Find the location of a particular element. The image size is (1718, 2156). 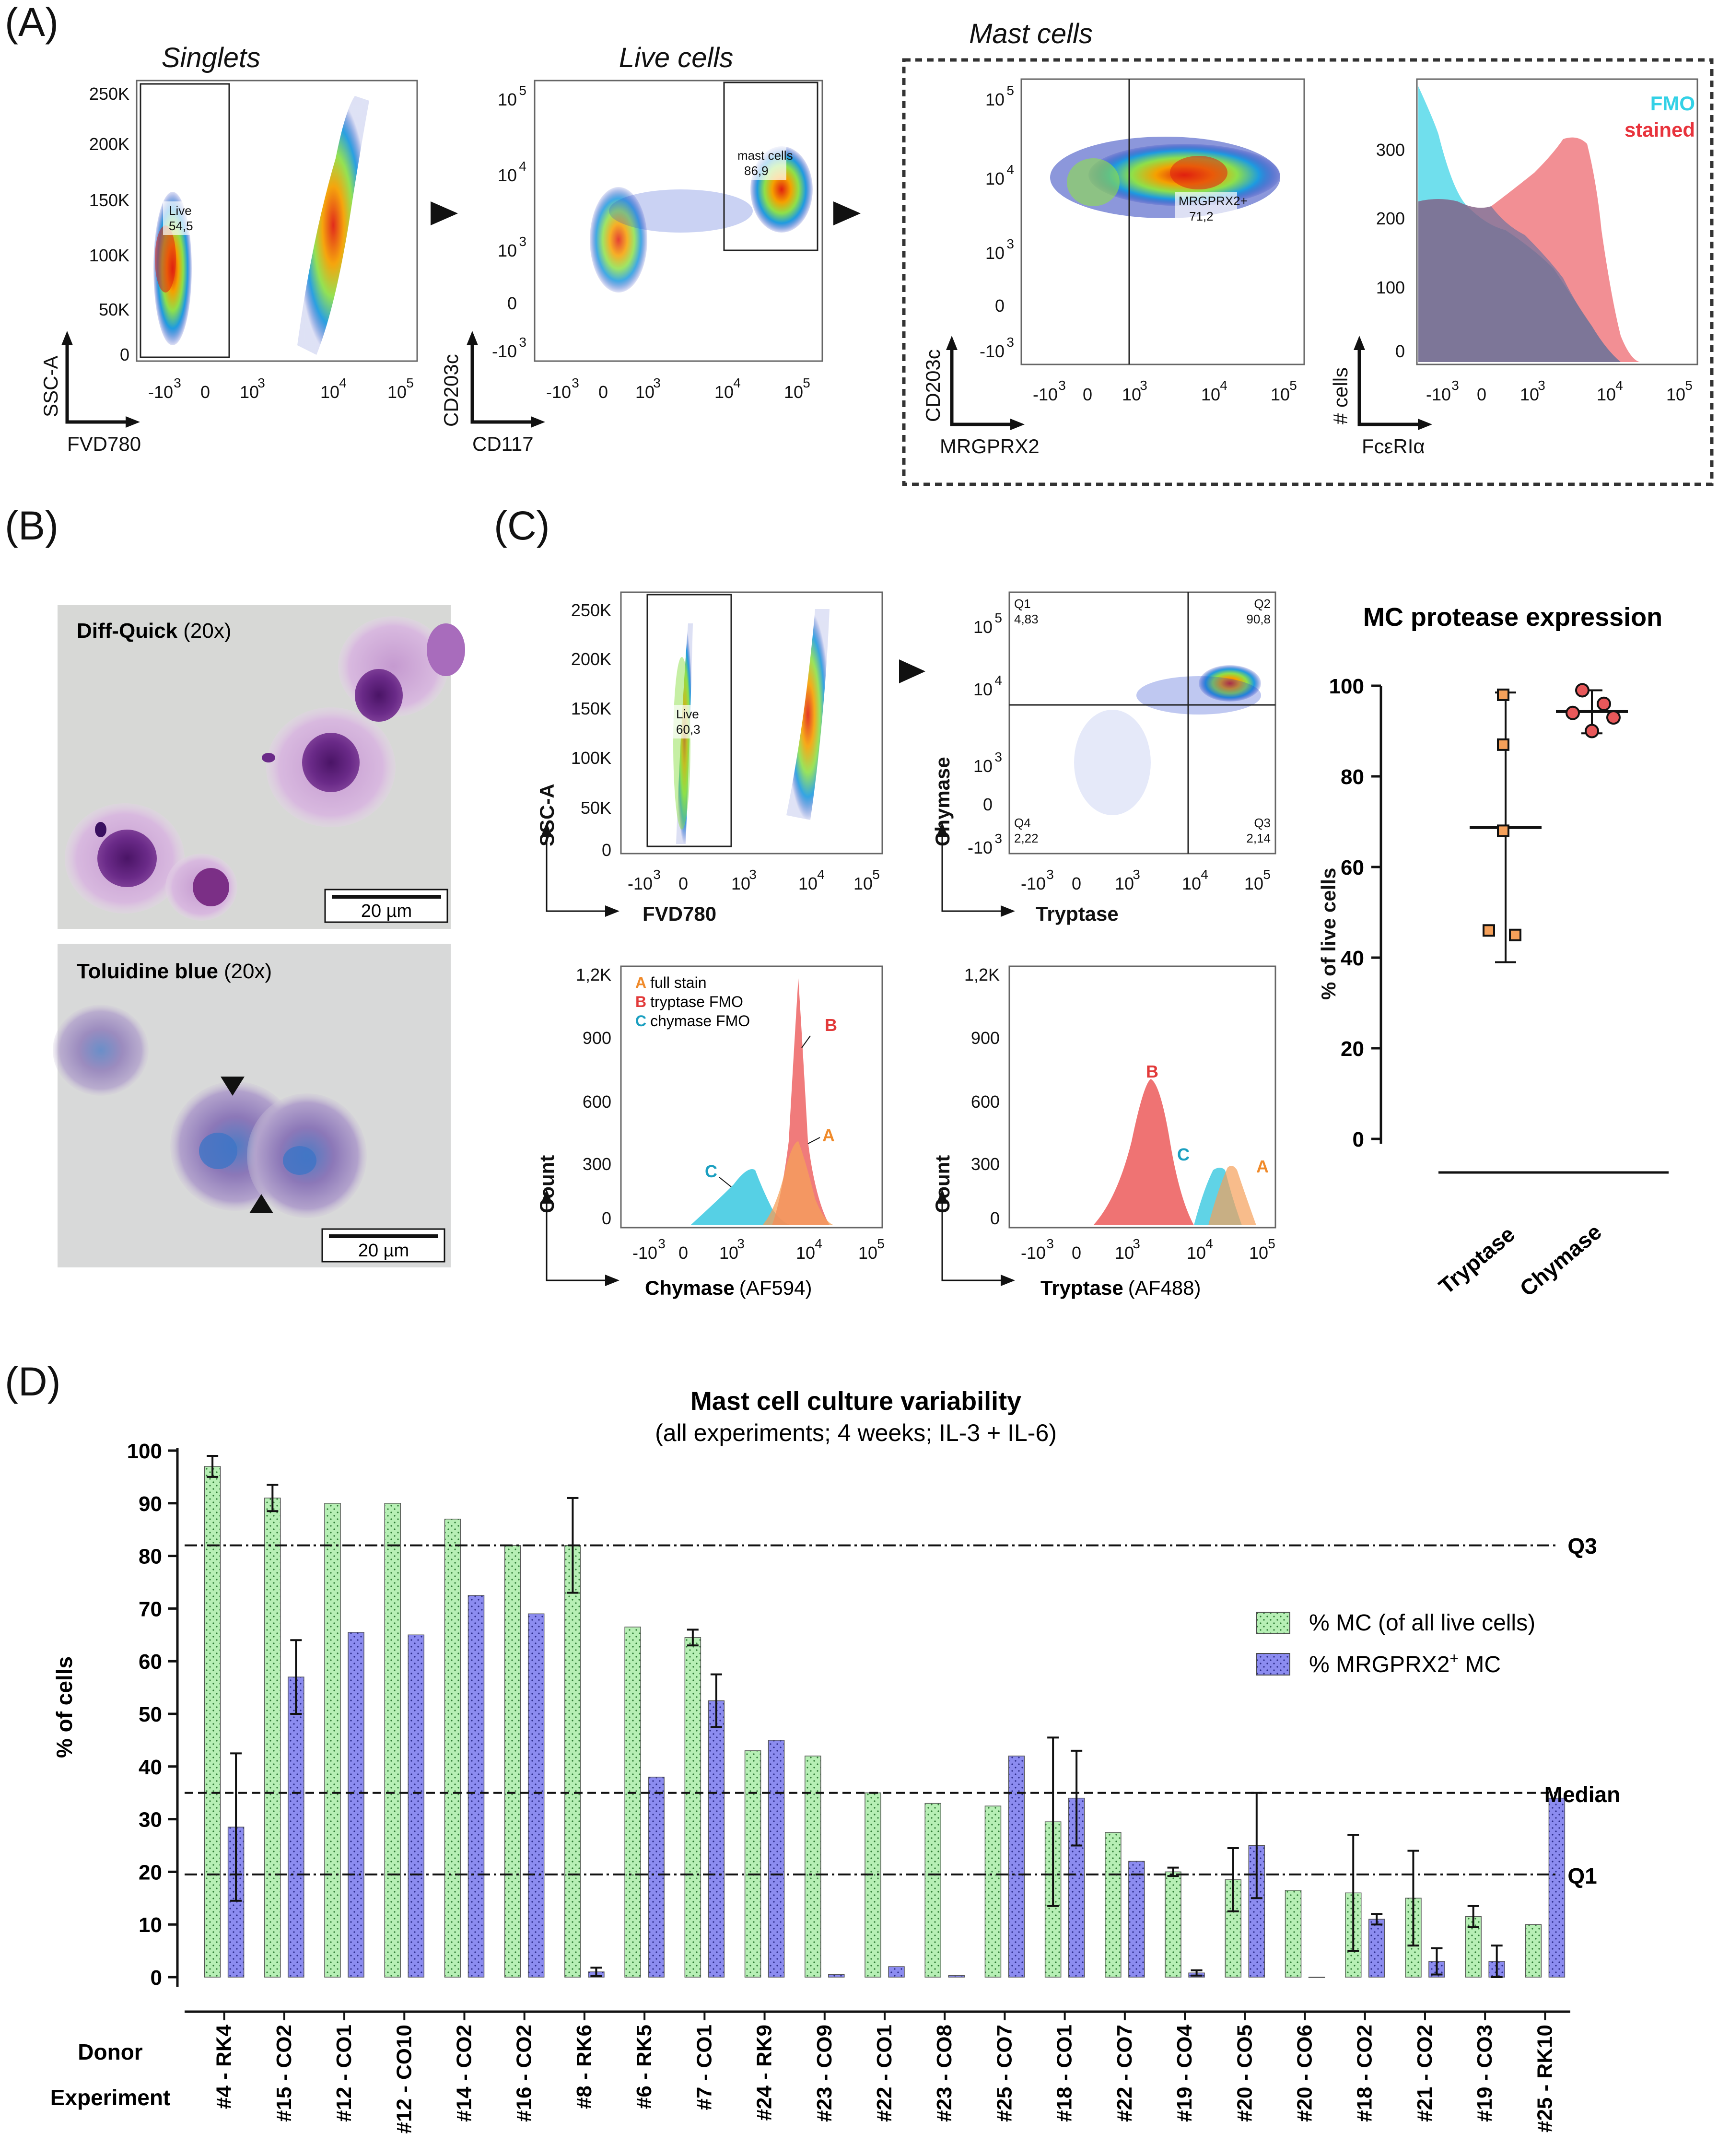

c3-marker-C: C is located at coordinates (711, 1171).